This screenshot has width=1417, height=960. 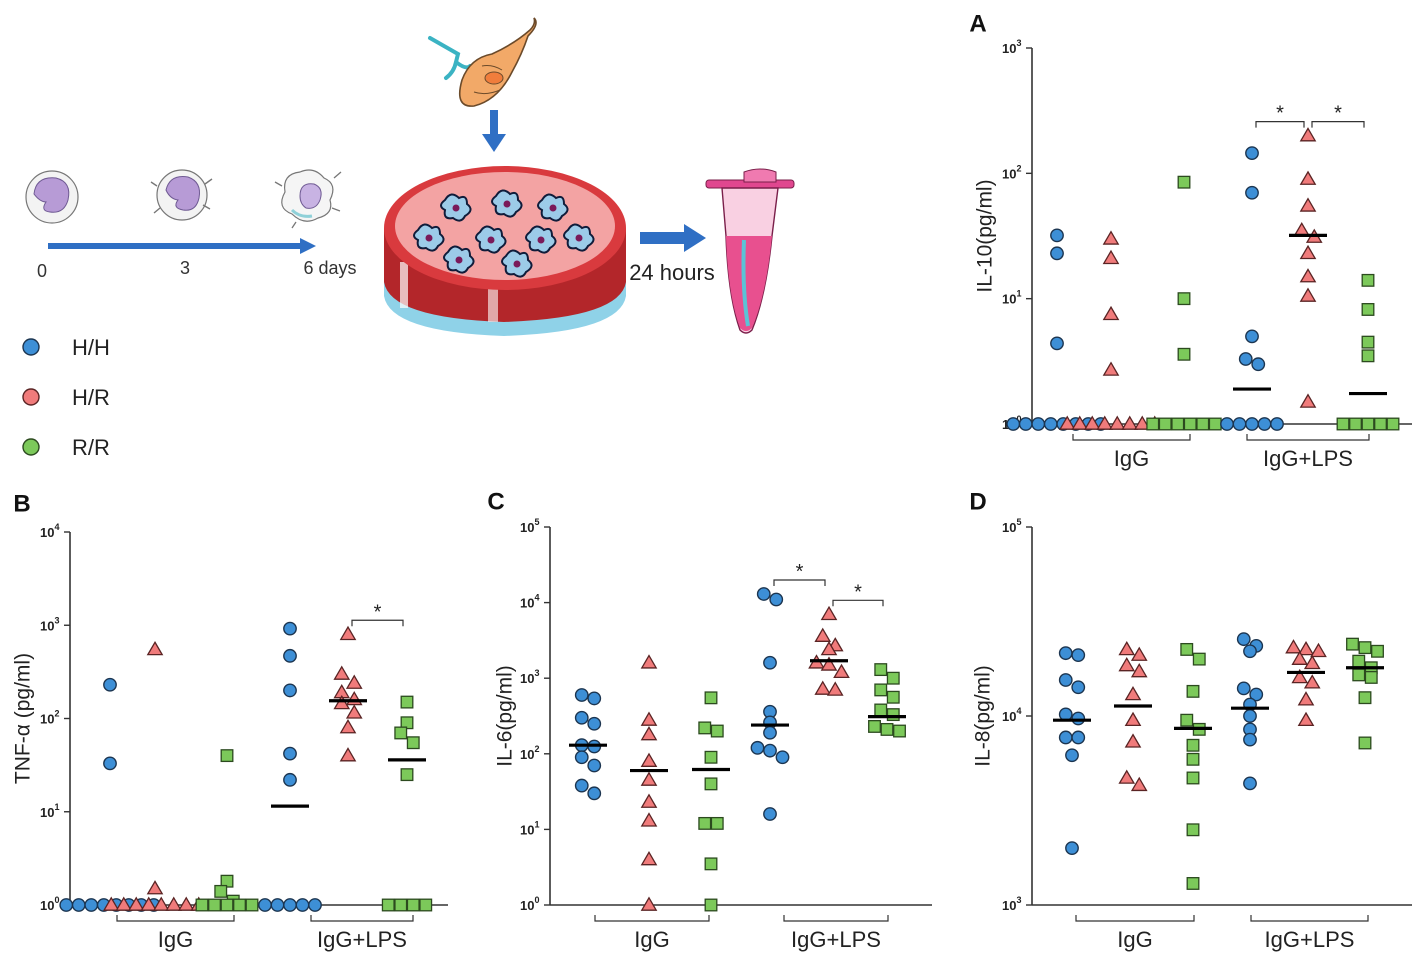 What do you see at coordinates (49, 718) in the screenshot?
I see `y-tick-label: 10²` at bounding box center [49, 718].